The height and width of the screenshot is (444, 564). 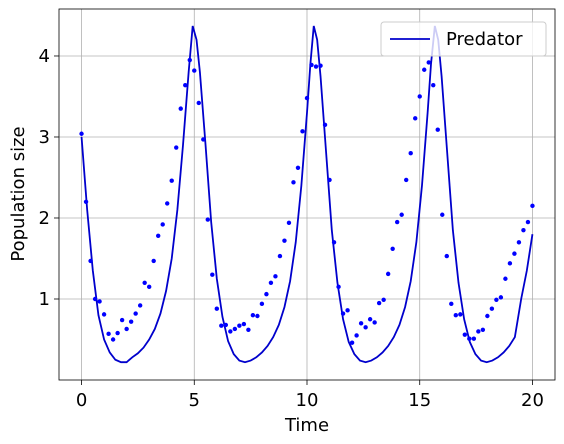 What do you see at coordinates (44, 299) in the screenshot?
I see `y-tick-label: 1` at bounding box center [44, 299].